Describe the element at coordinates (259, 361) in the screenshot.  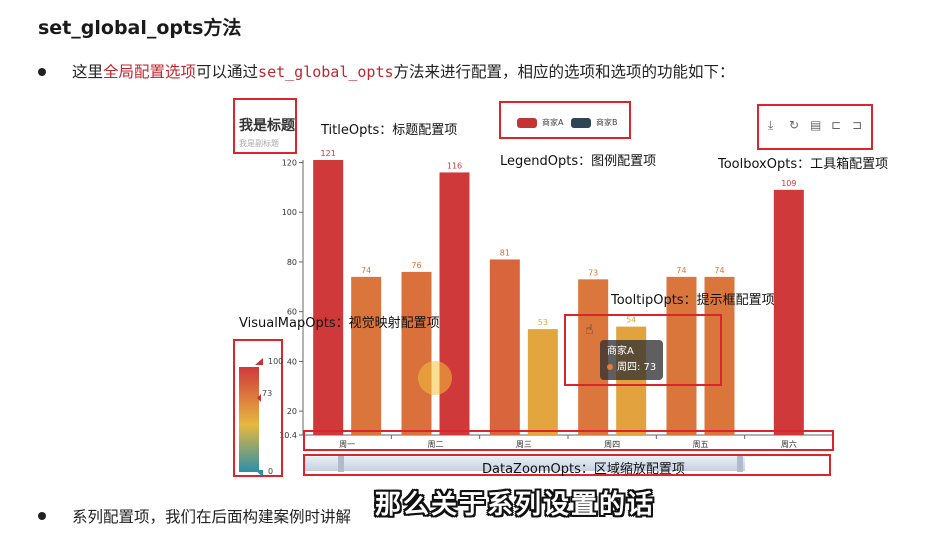
I see `visualmap-top-handle` at that location.